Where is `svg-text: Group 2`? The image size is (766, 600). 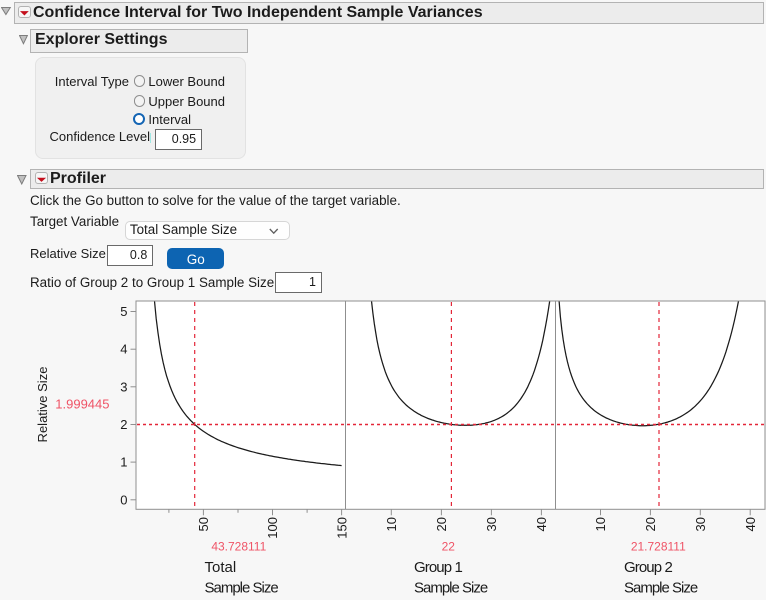 svg-text: Group 2 is located at coordinates (648, 567).